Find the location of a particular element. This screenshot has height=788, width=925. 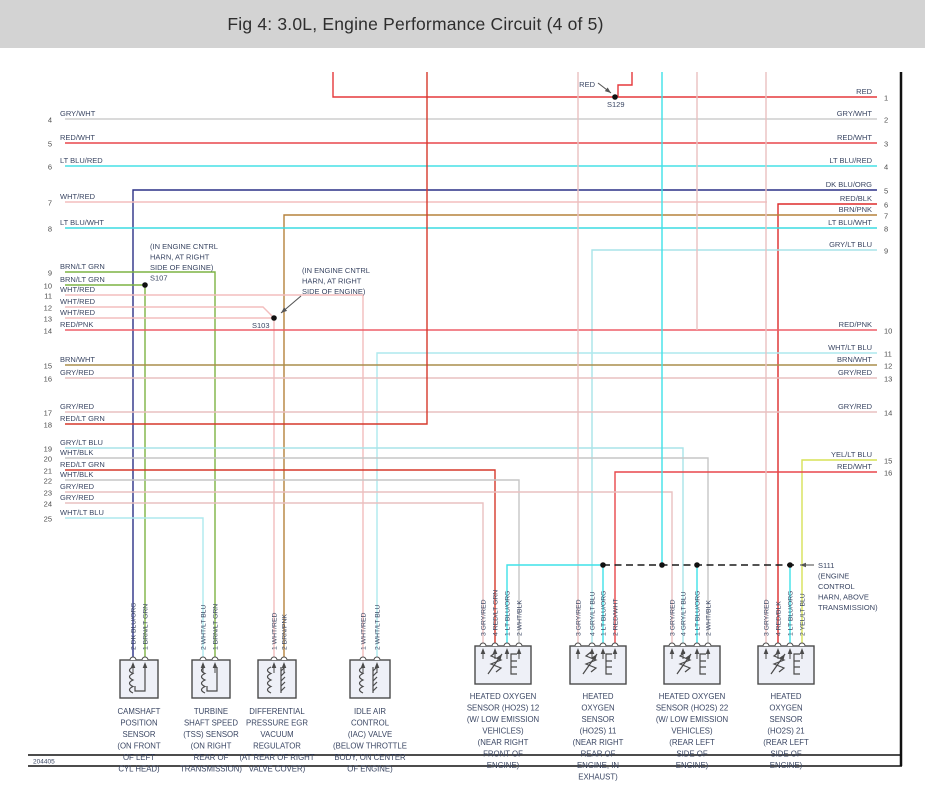

s111-note: CONTROL is located at coordinates (836, 586).